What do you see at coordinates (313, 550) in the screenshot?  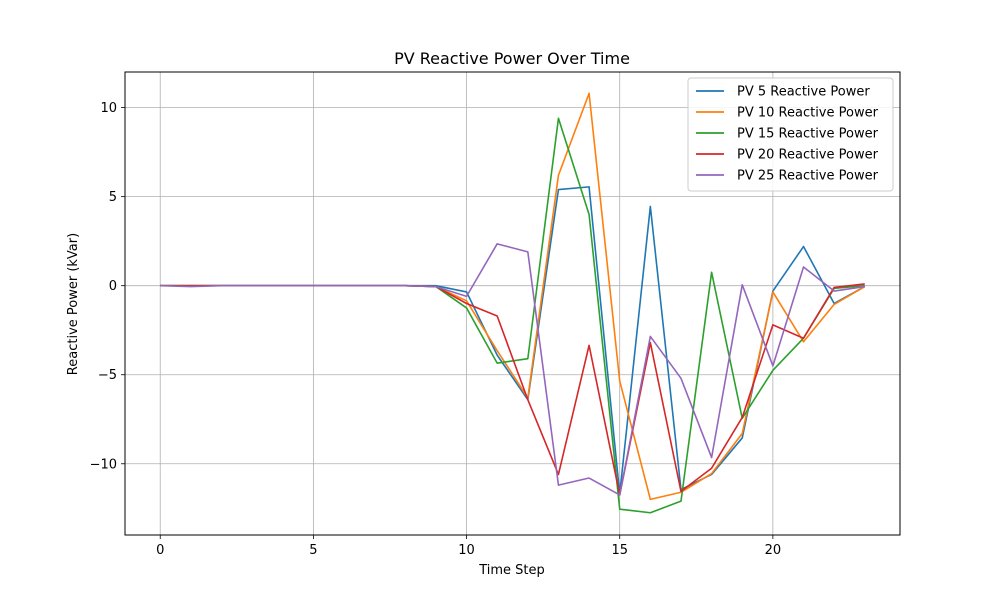 I see `x-tick-label: 5` at bounding box center [313, 550].